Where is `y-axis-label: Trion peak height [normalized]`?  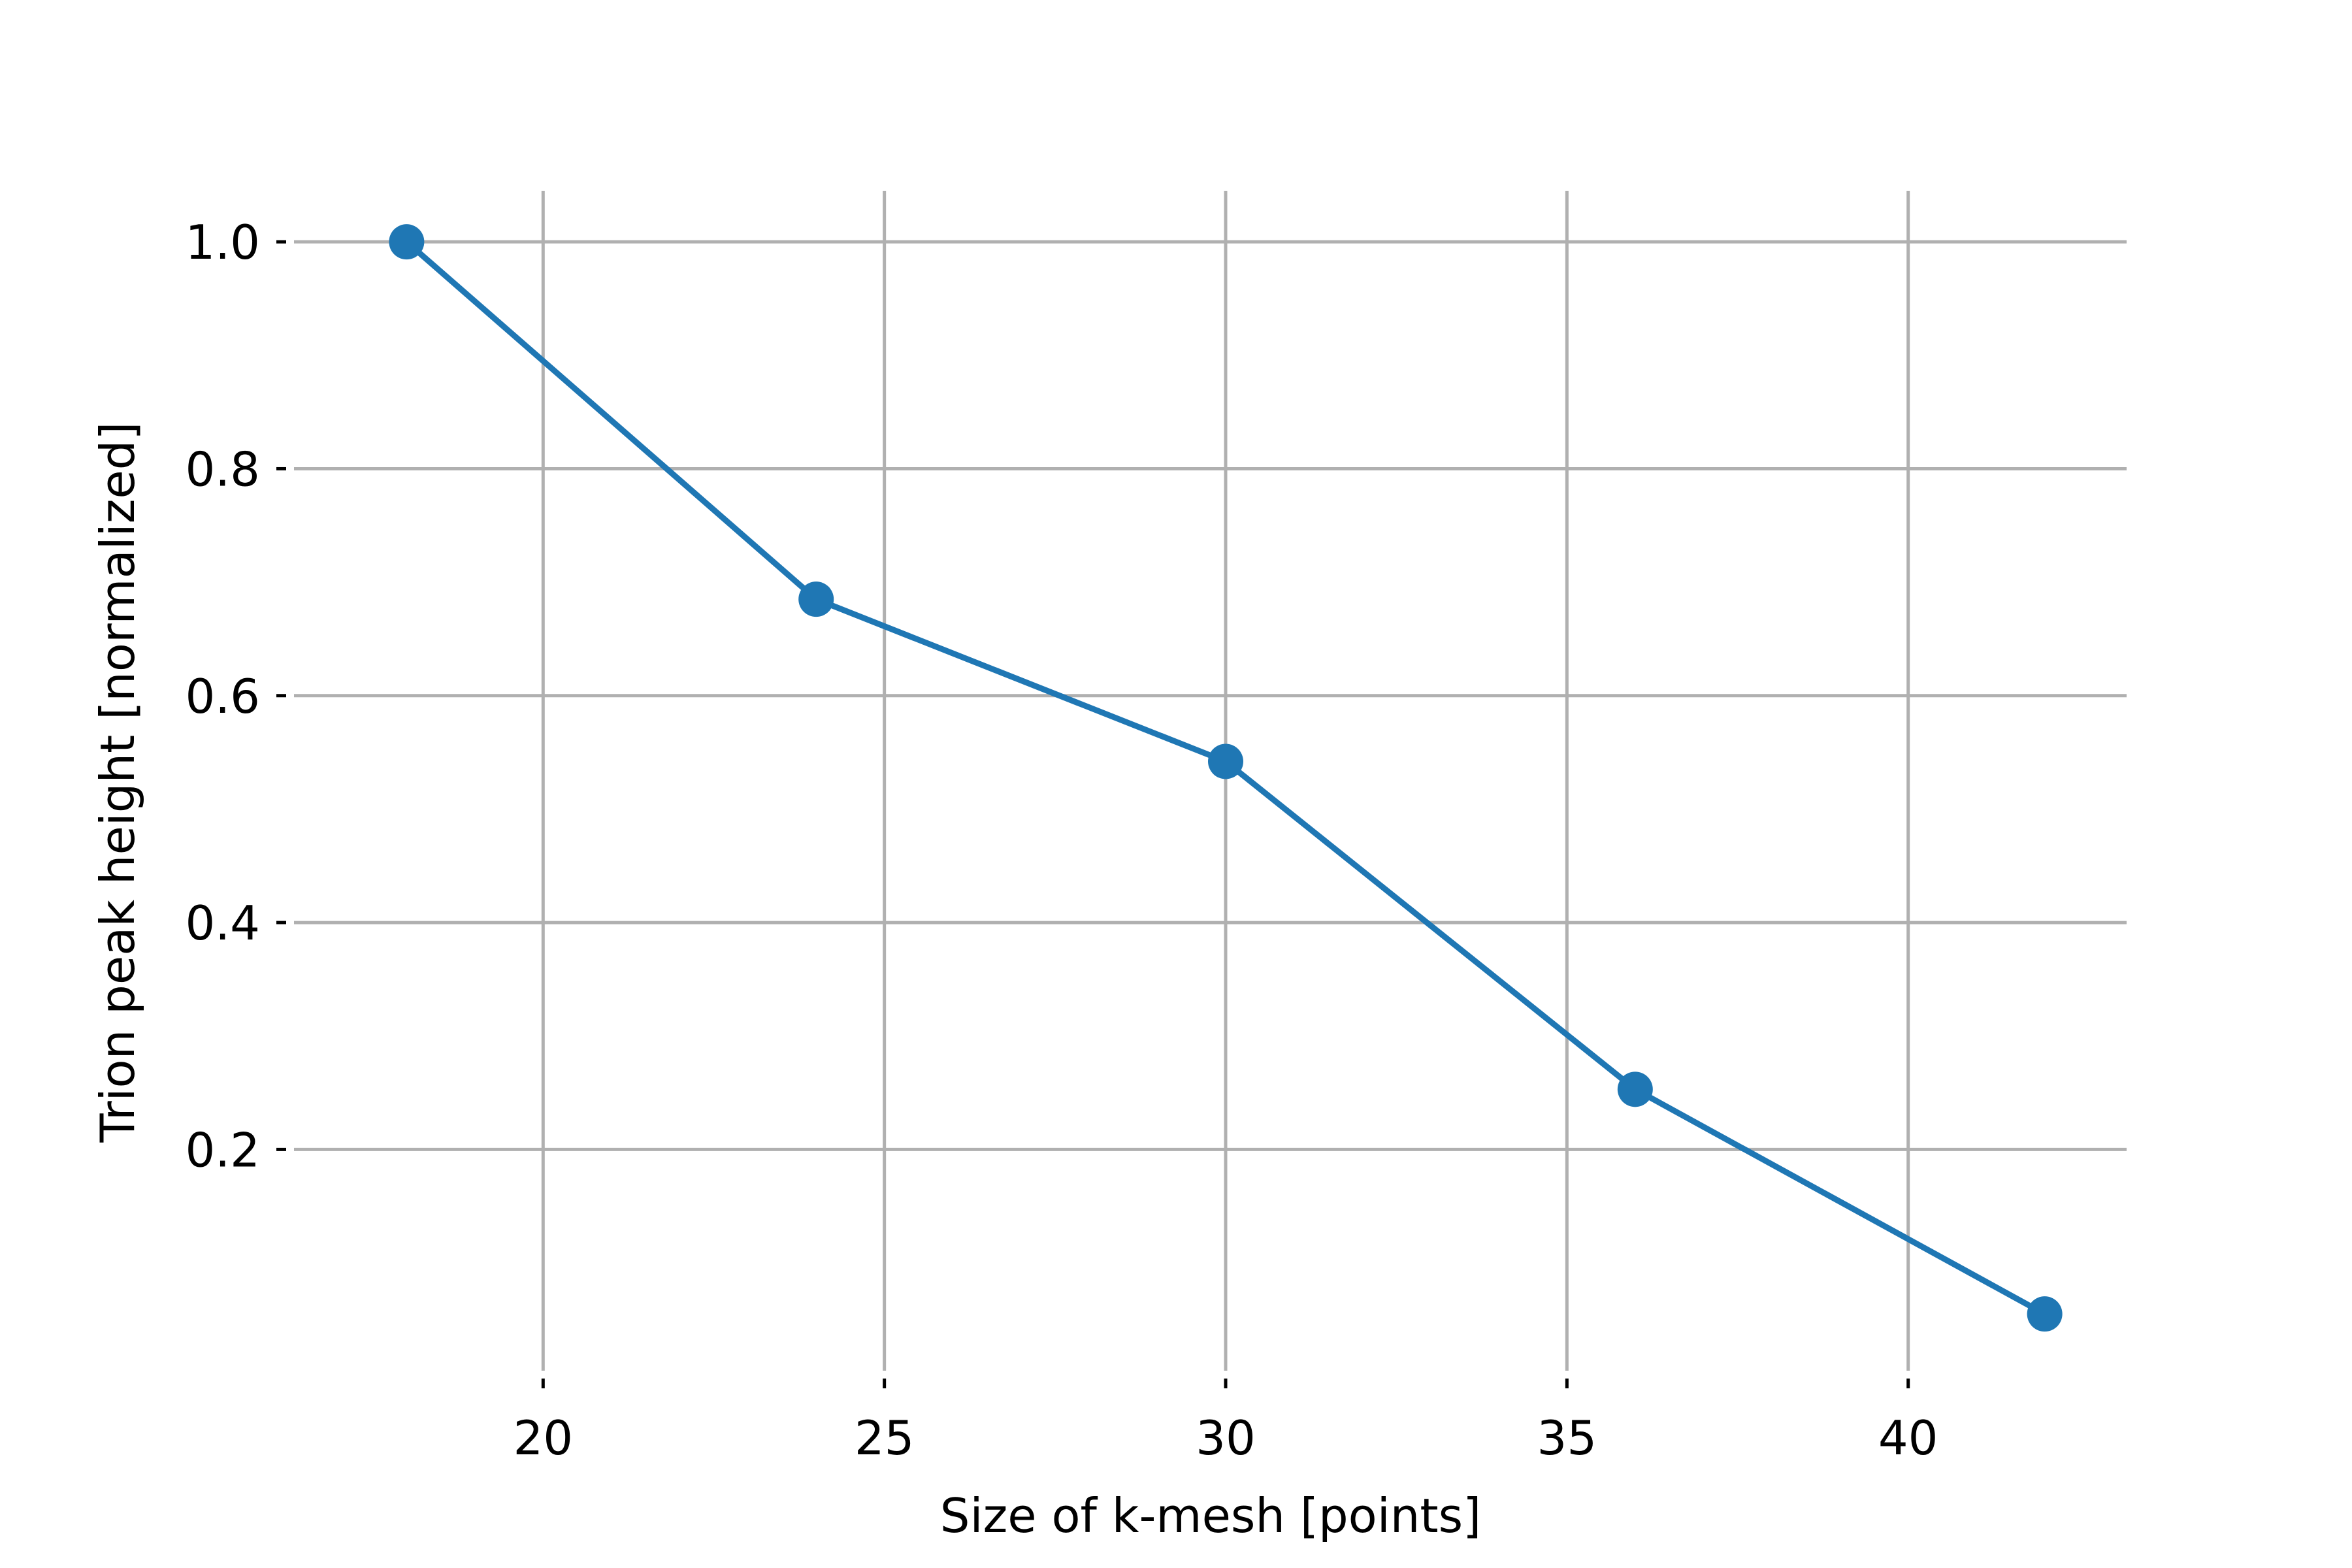 y-axis-label: Trion peak height [normalized] is located at coordinates (117, 782).